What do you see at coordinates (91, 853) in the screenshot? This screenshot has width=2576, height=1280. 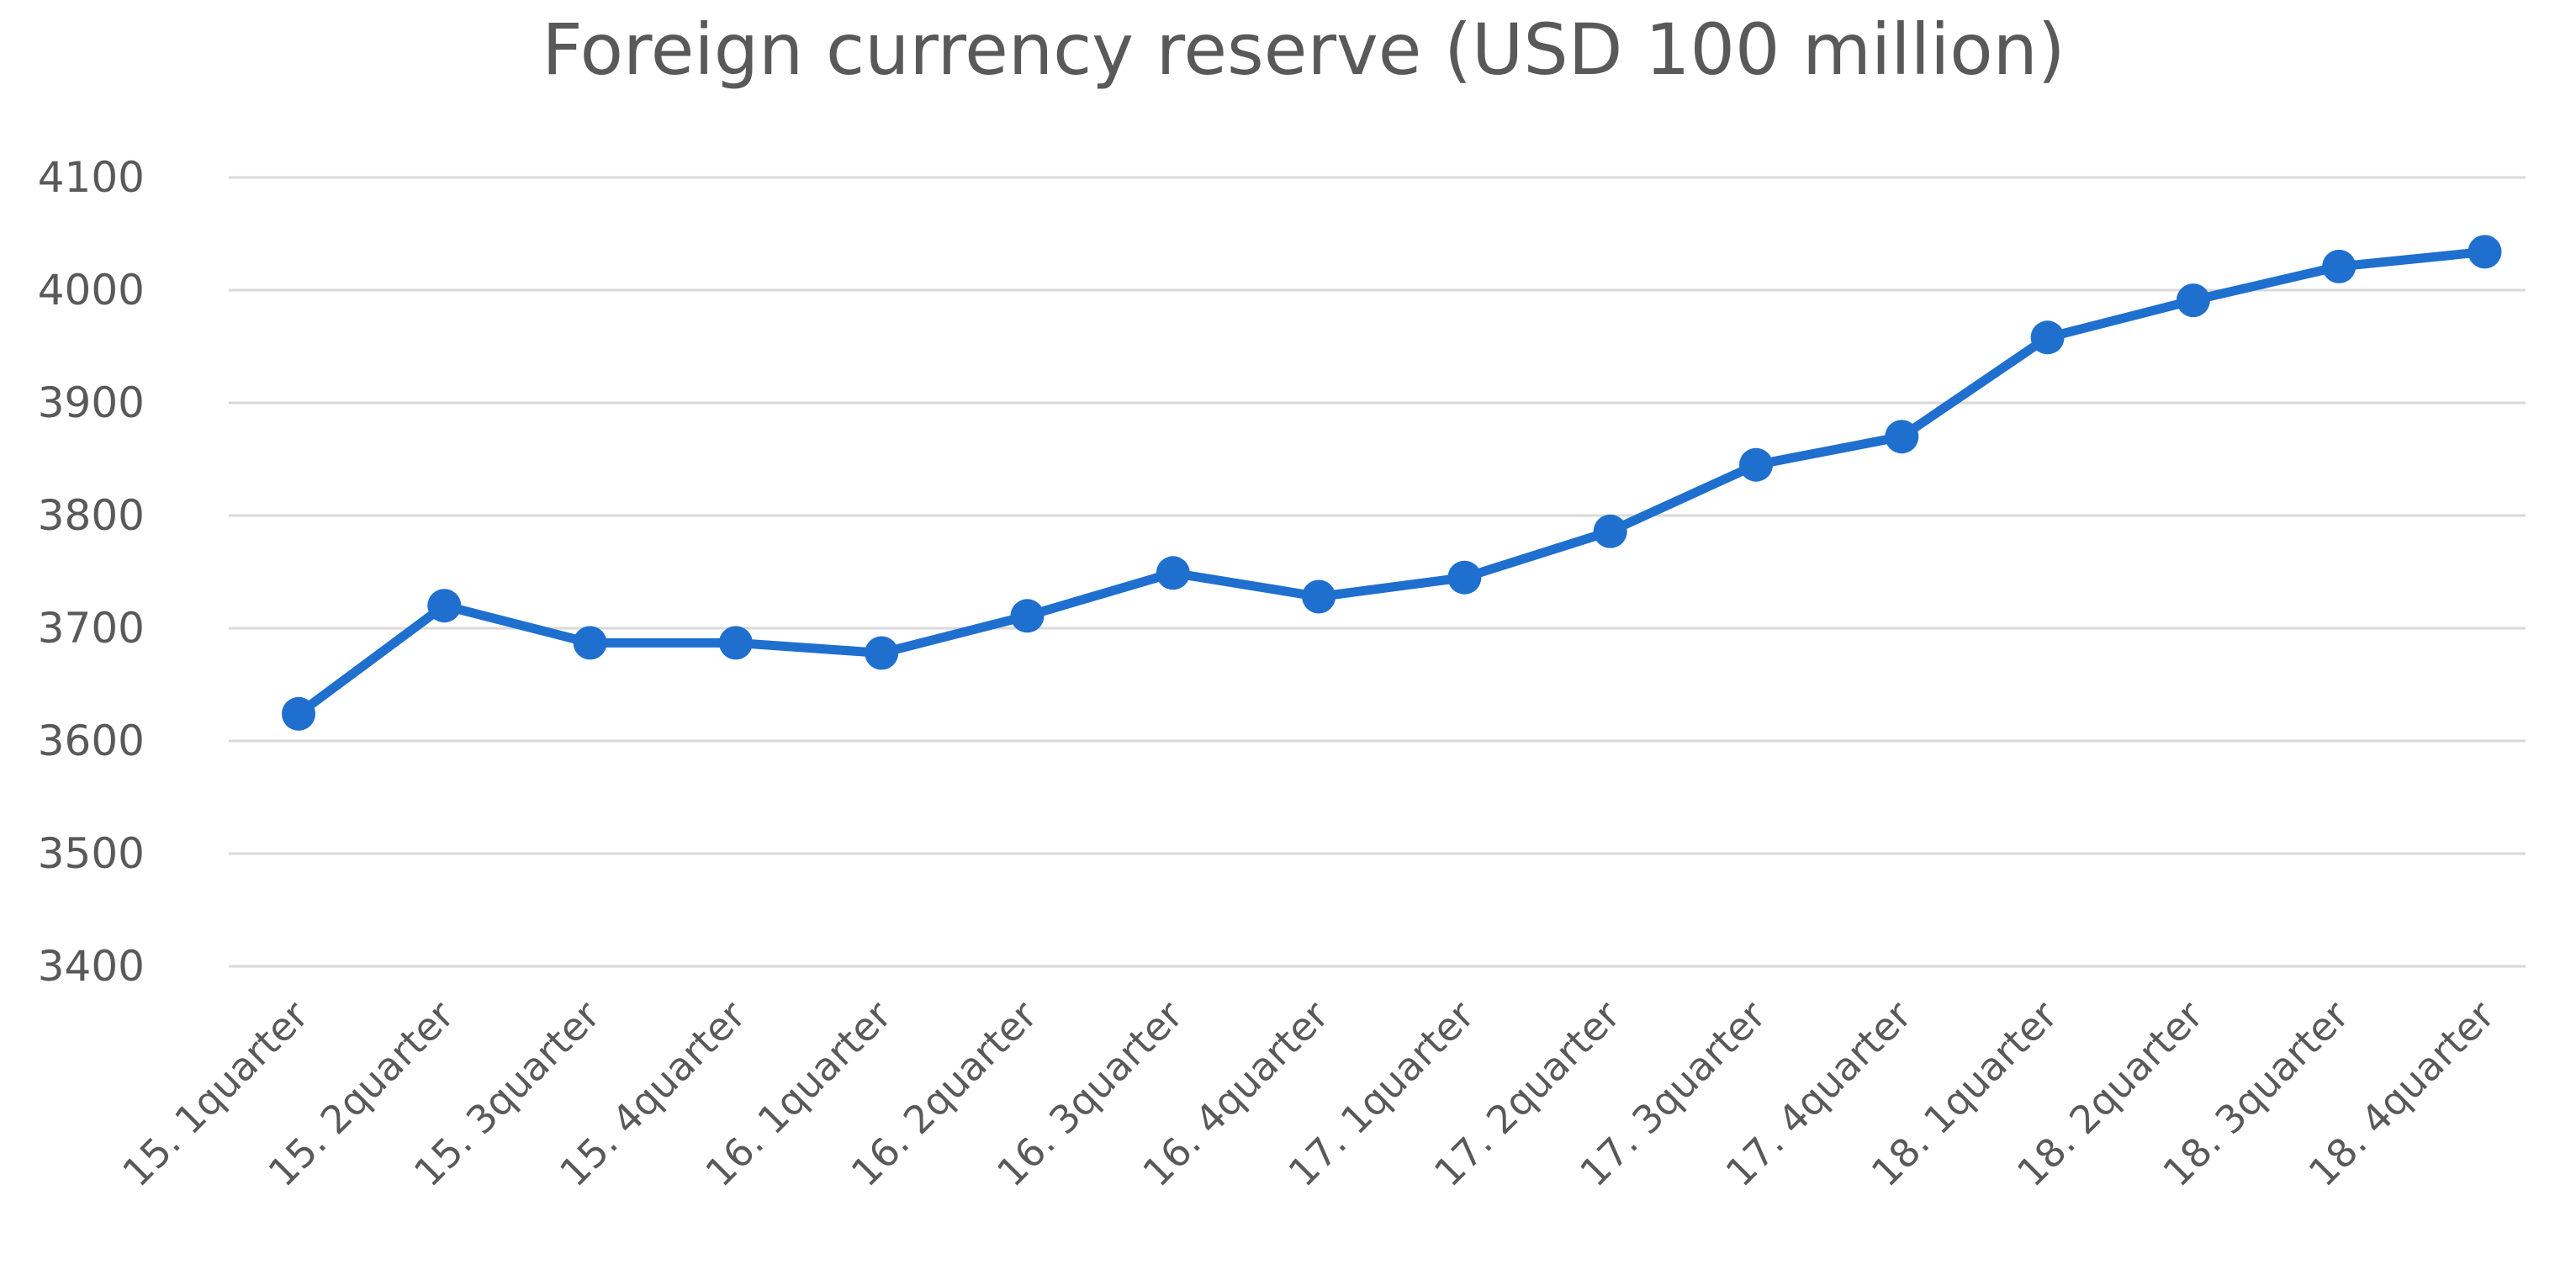 I see `y-tick-label: 3500` at bounding box center [91, 853].